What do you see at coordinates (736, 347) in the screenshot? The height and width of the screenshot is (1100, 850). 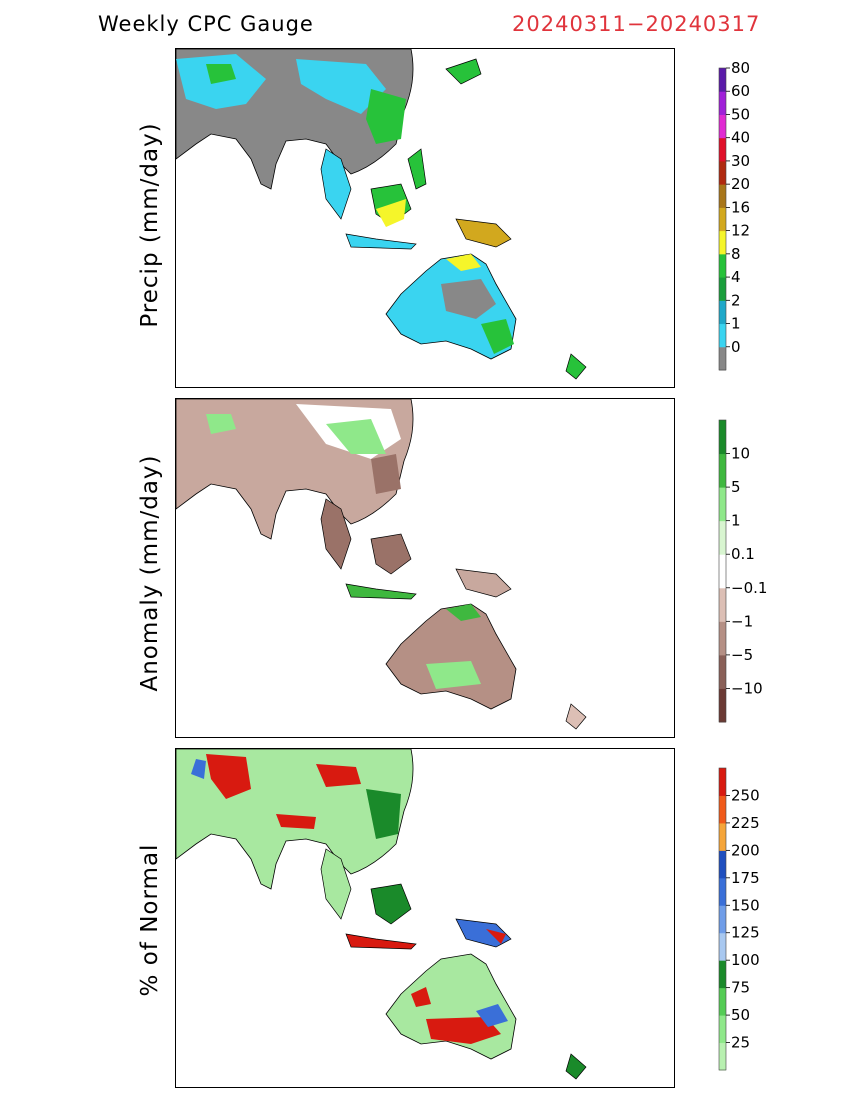 I see `colorbar-tick-label: 0` at bounding box center [736, 347].